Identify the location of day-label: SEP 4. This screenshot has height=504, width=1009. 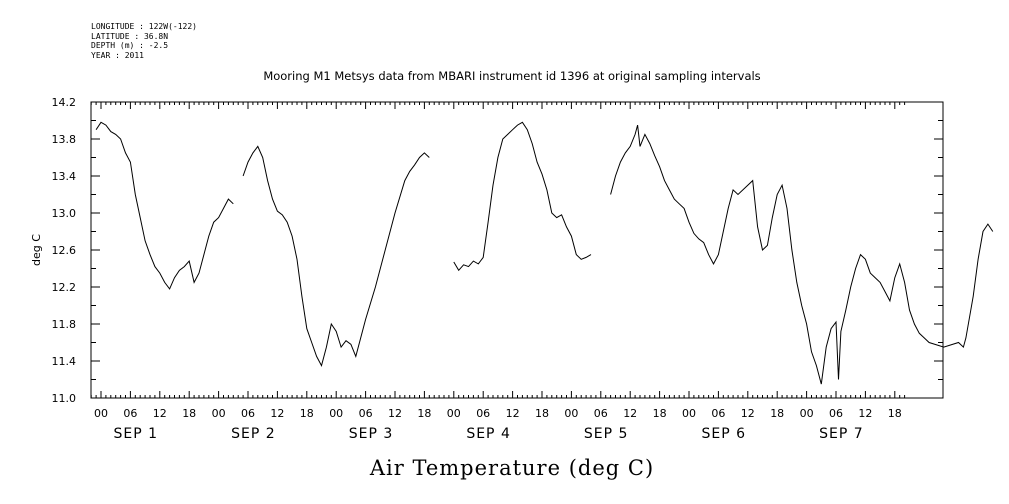
(488, 434).